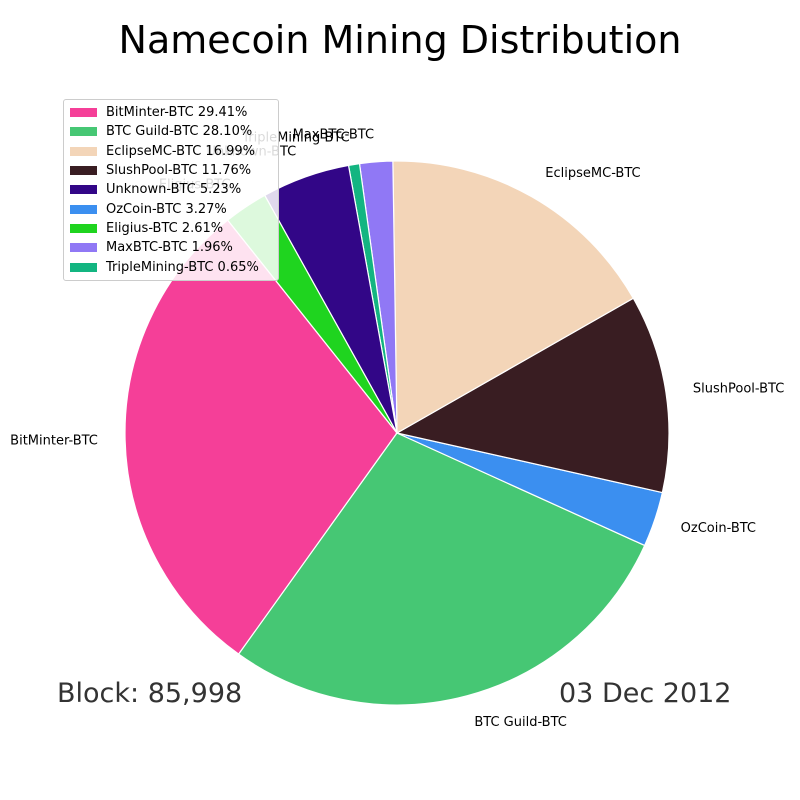 The image size is (800, 800). I want to click on legend-item: OzCoin-BTC 3.27%, so click(171, 208).